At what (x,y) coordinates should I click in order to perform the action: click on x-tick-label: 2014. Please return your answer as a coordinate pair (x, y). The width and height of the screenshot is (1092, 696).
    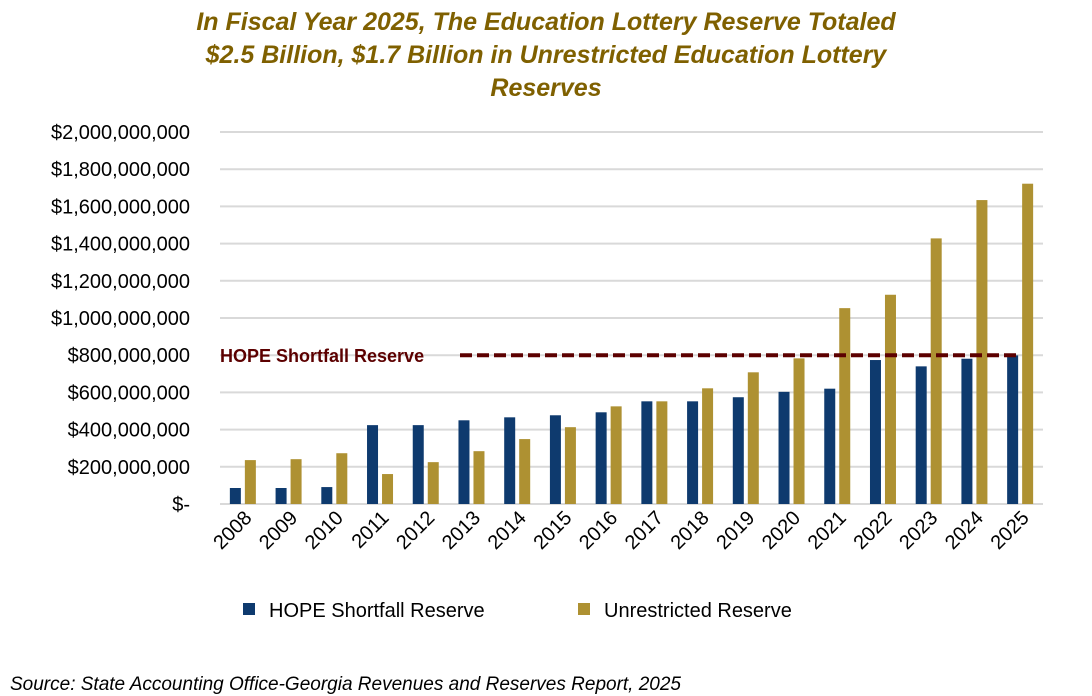
    Looking at the image, I should click on (507, 530).